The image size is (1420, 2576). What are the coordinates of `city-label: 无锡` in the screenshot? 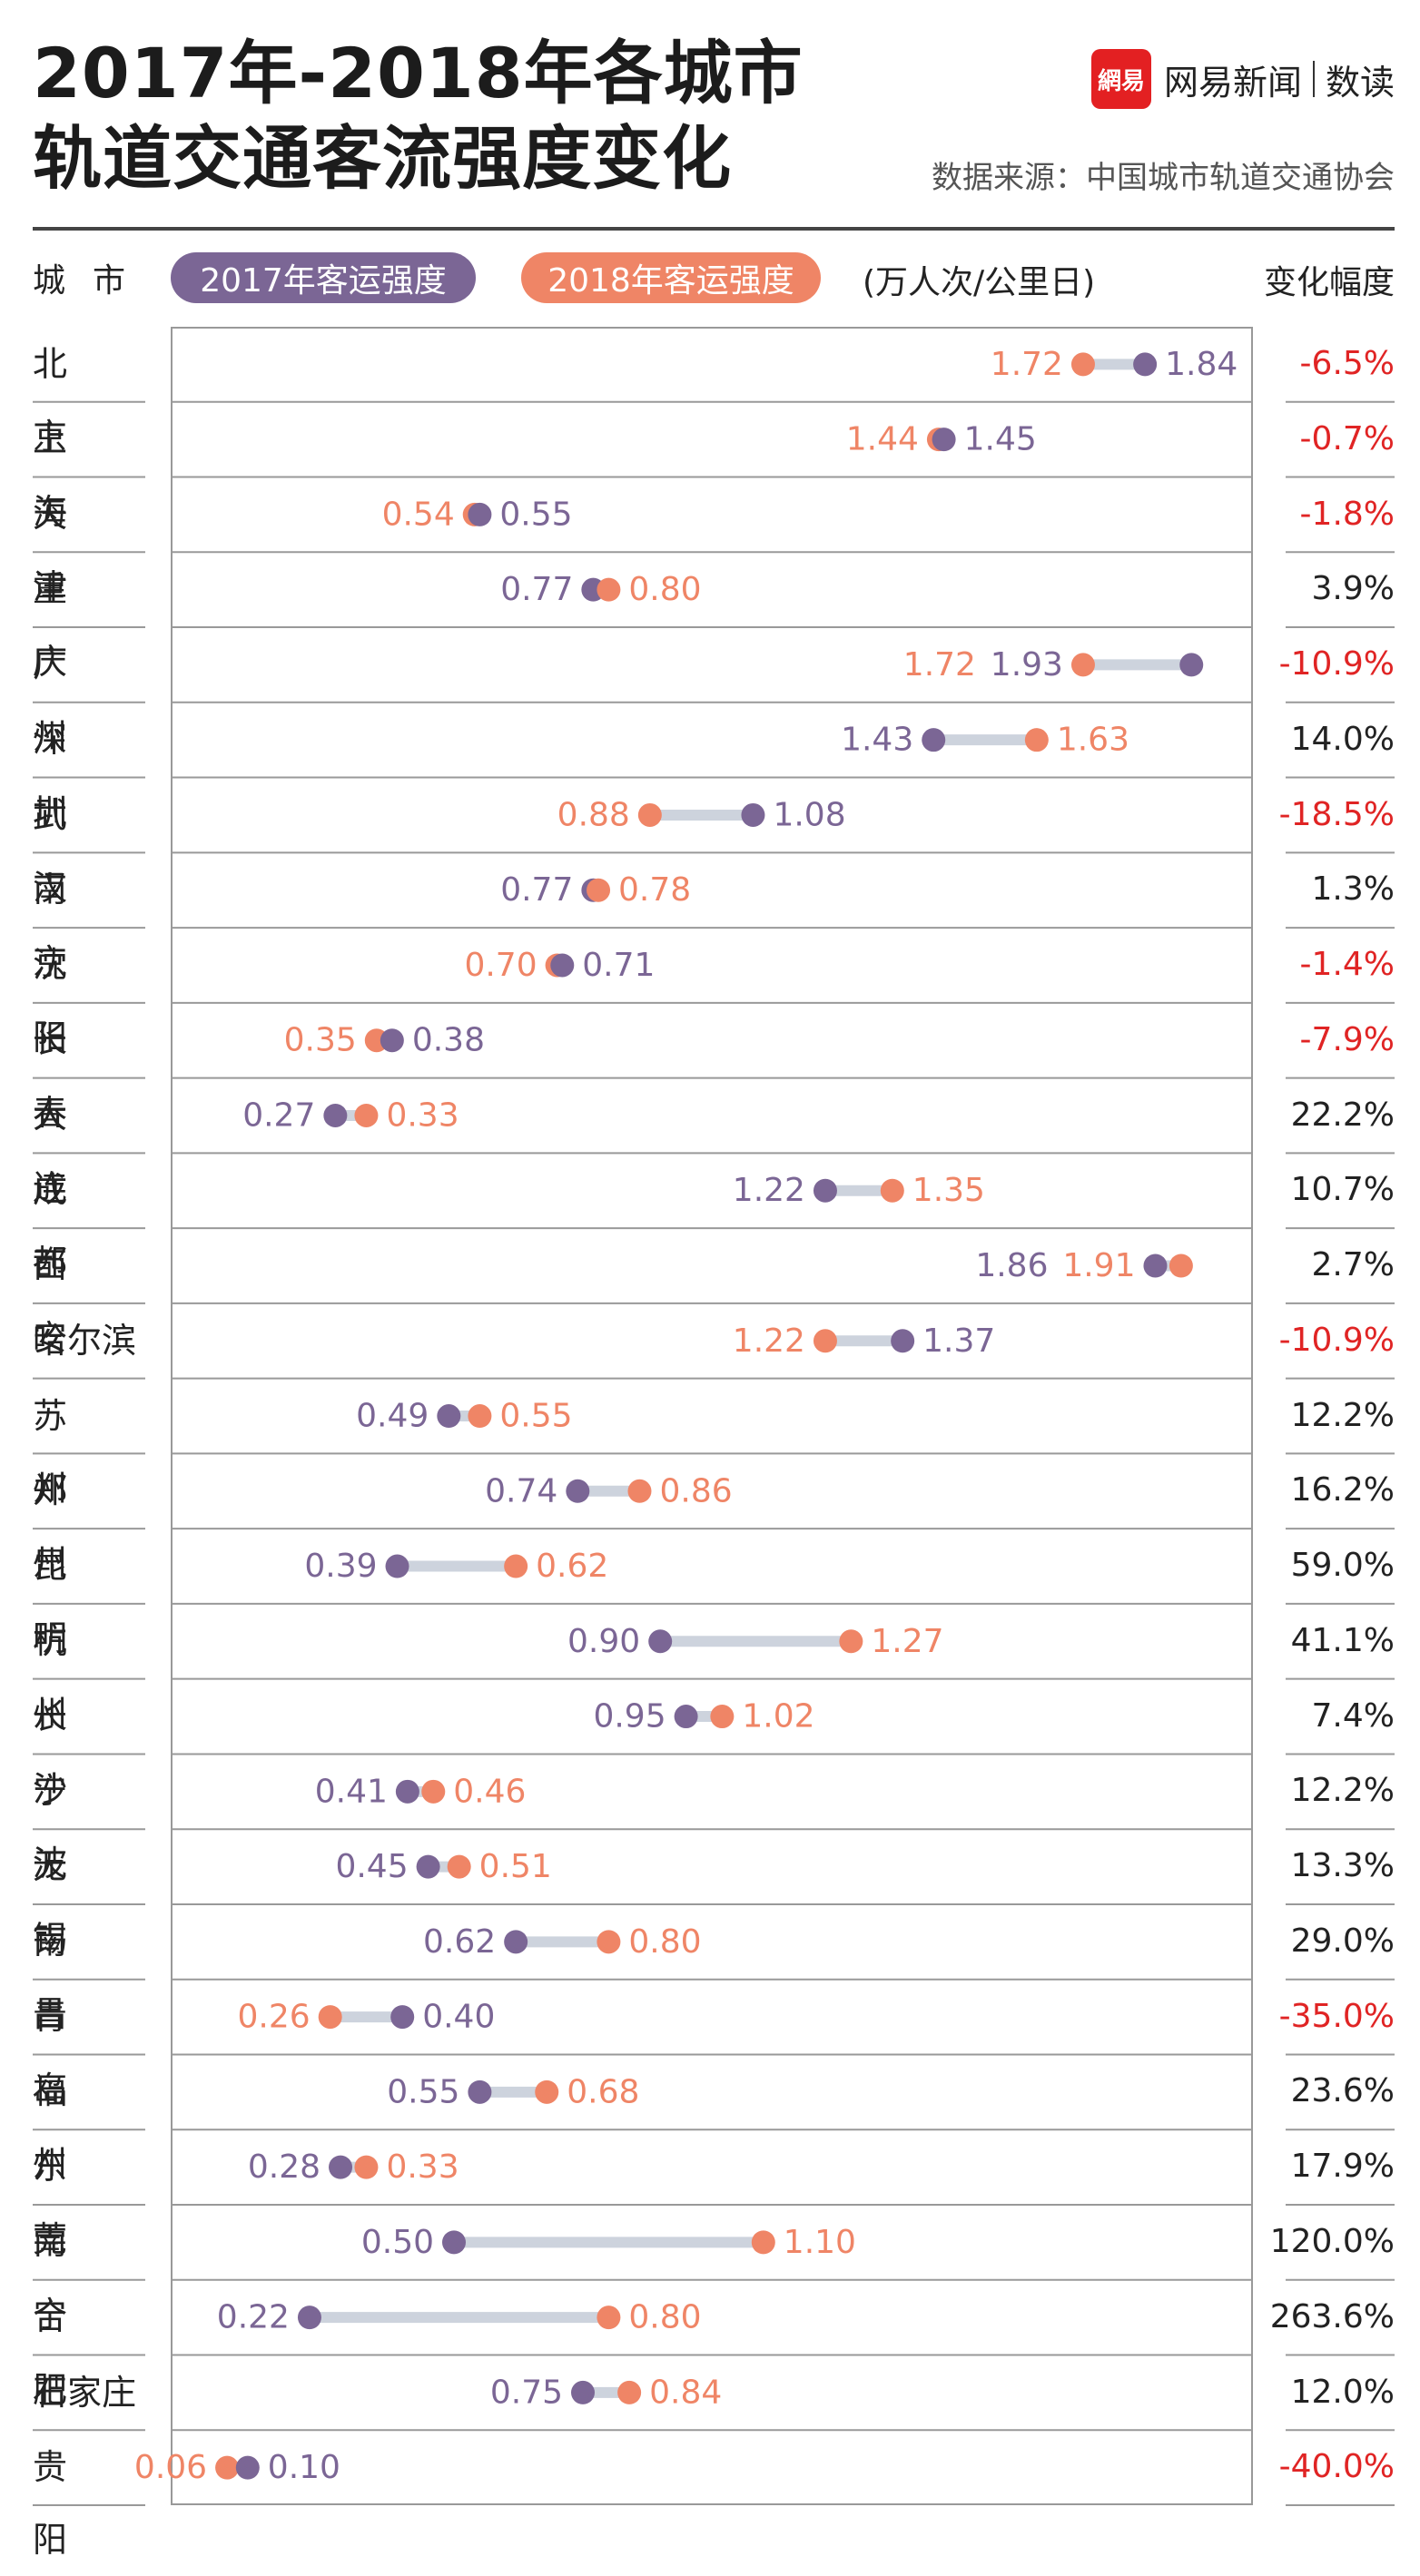 It's located at (64, 1903).